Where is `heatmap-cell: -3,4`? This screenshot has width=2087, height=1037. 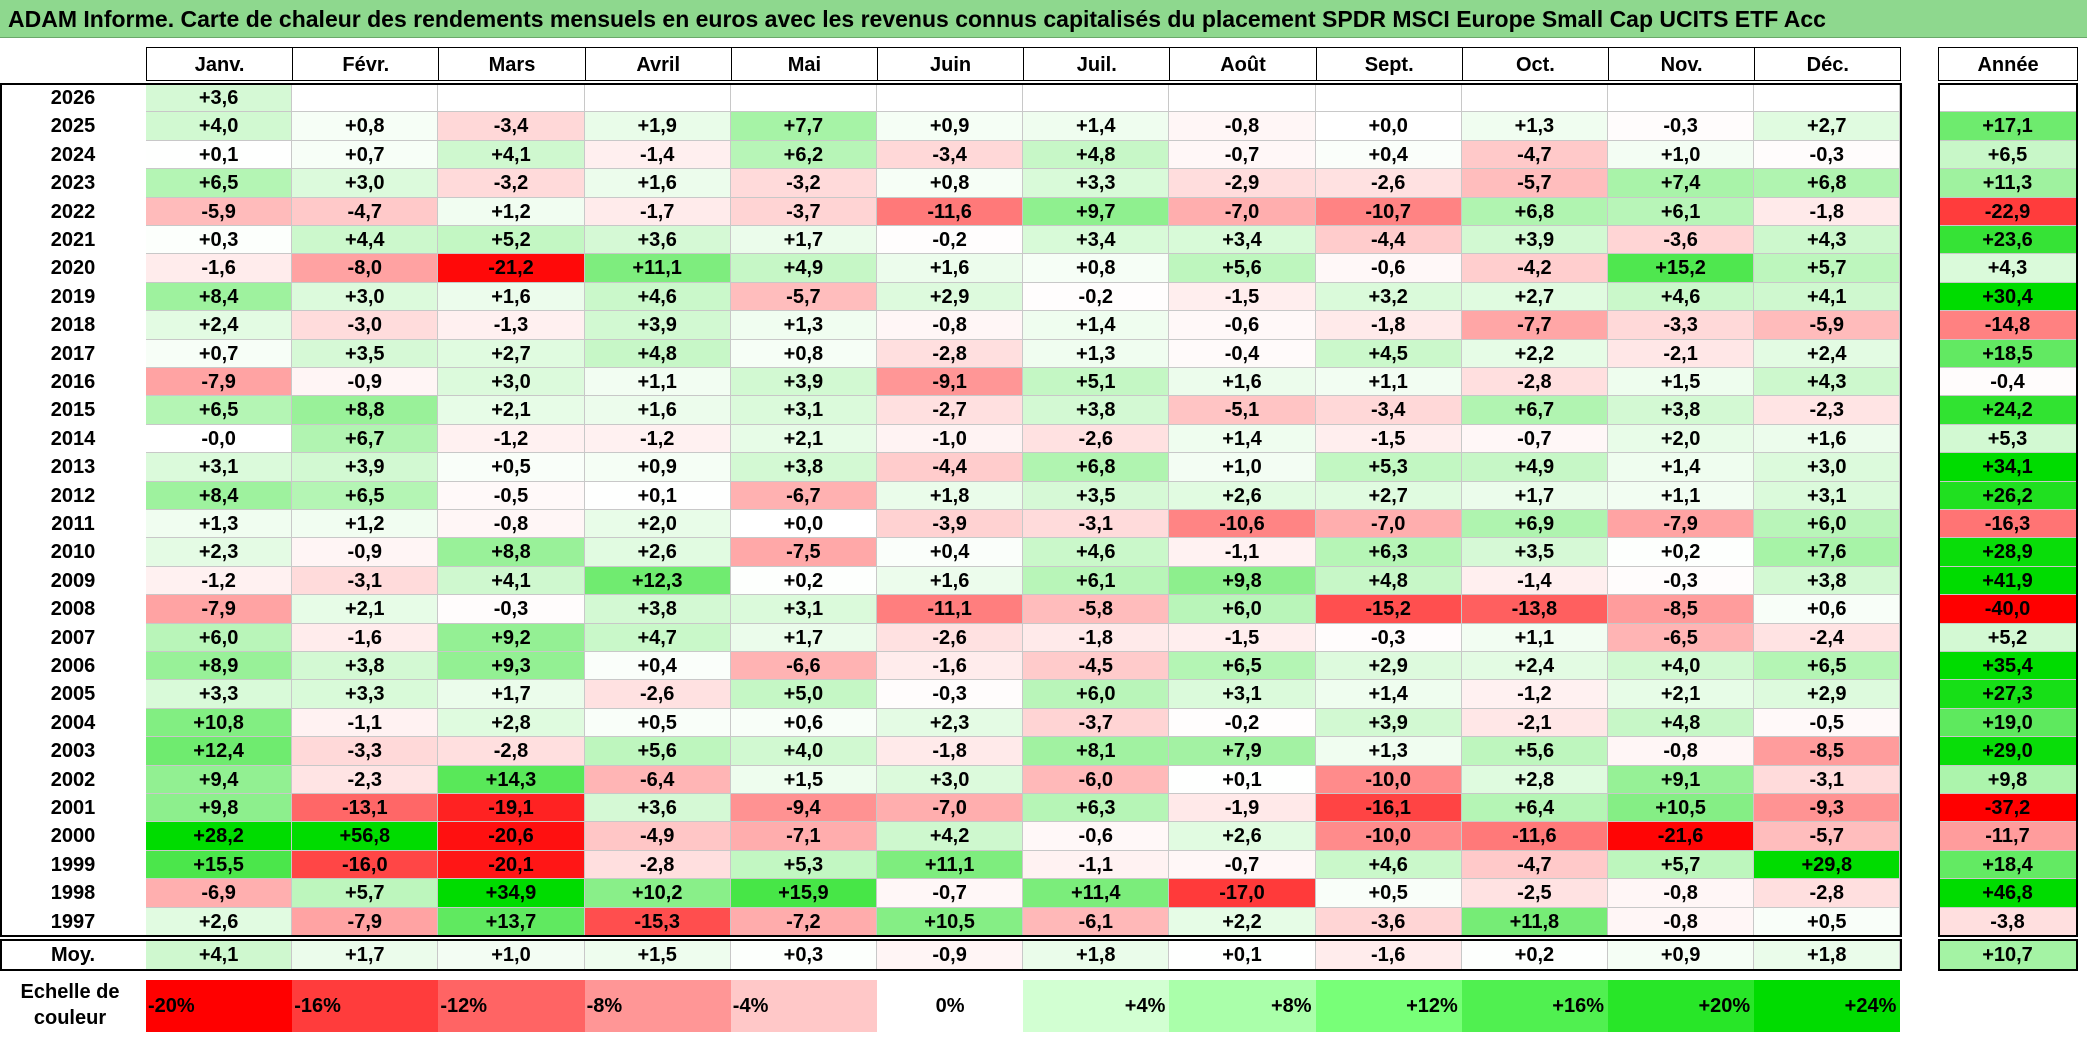
heatmap-cell: -3,4 is located at coordinates (950, 155).